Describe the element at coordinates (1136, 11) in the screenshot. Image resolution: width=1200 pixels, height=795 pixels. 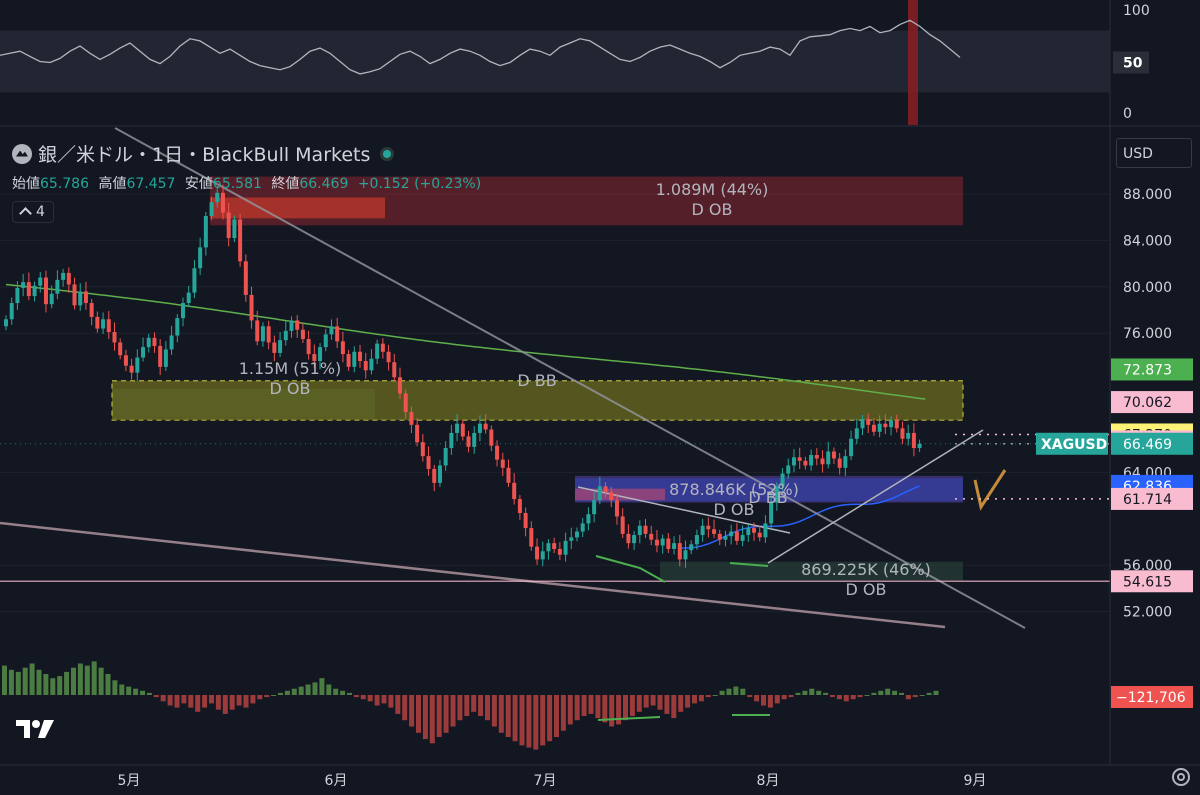
I see `oscillator-tick-label: 100` at that location.